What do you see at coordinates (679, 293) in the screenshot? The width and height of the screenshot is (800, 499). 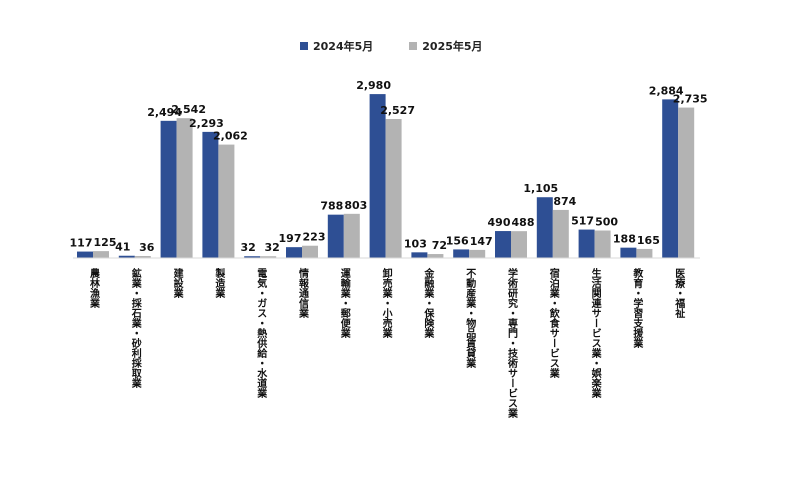 I see `category-label: 医療・福祉` at bounding box center [679, 293].